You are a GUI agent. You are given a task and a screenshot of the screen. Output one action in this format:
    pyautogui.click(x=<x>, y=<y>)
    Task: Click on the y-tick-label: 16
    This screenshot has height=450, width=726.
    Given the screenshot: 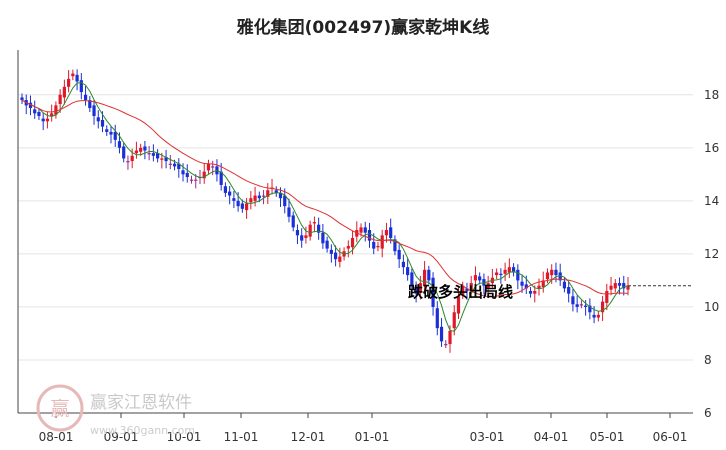 What is the action you would take?
    pyautogui.click(x=711, y=148)
    